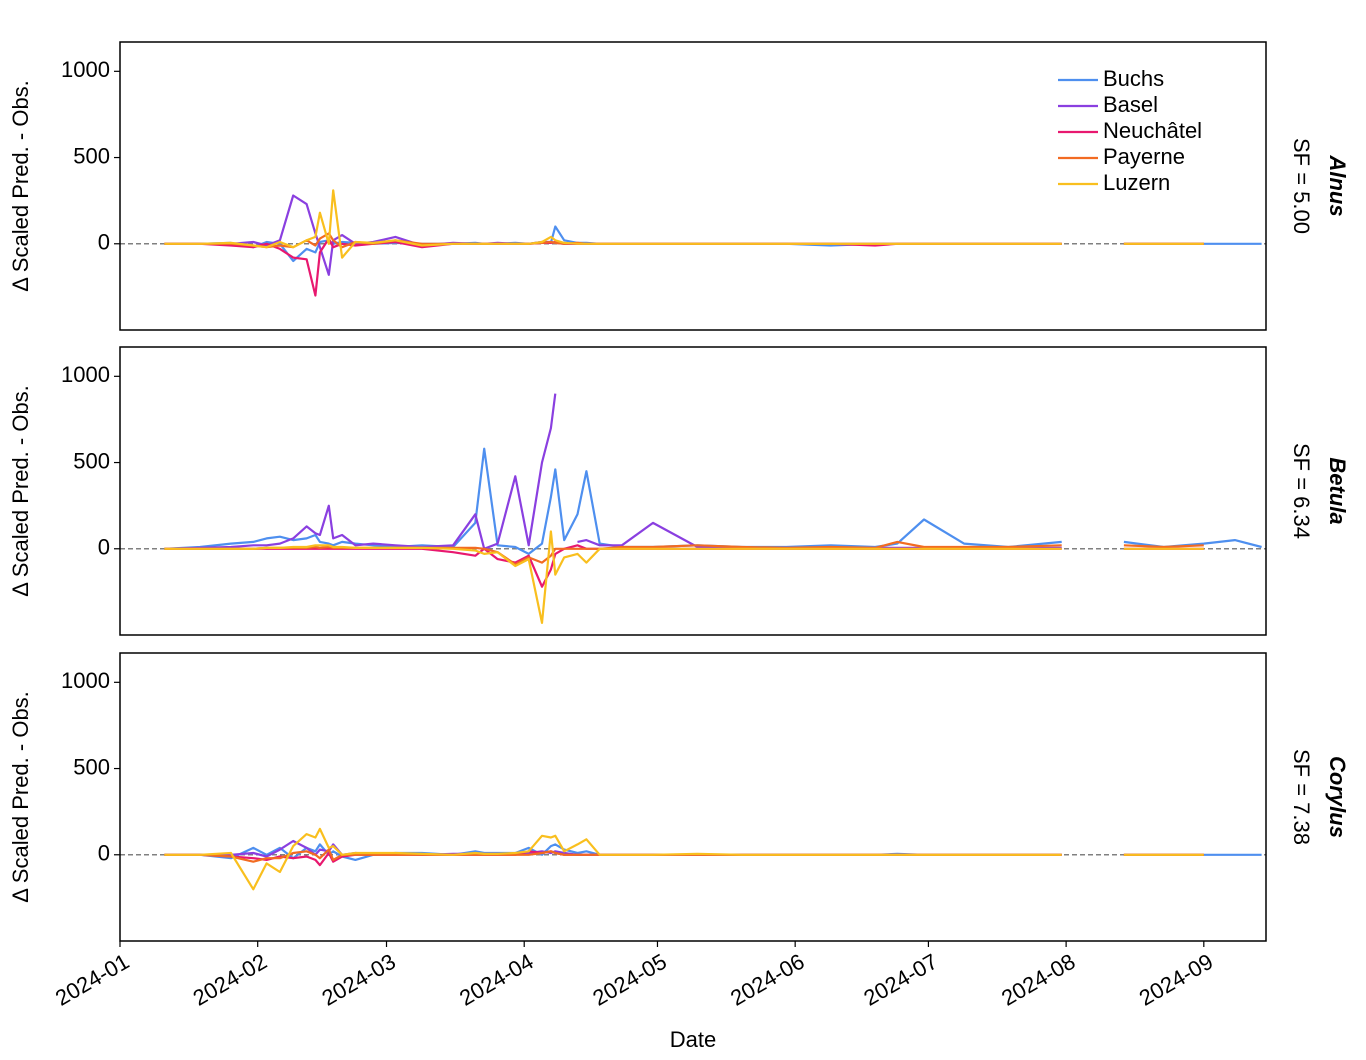 The image size is (1366, 1060). I want to click on legend-label: Luzern, so click(1136, 182).